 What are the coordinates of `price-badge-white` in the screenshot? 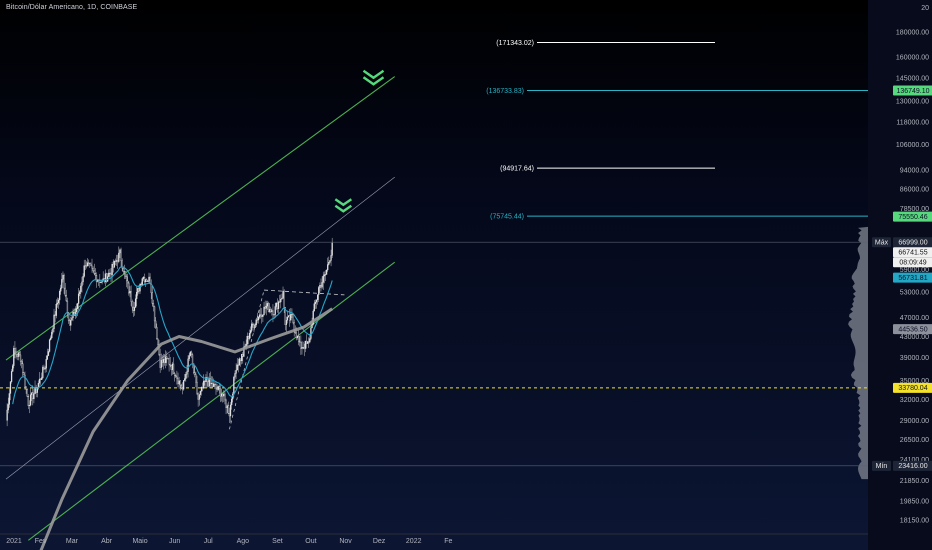 It's located at (912, 252).